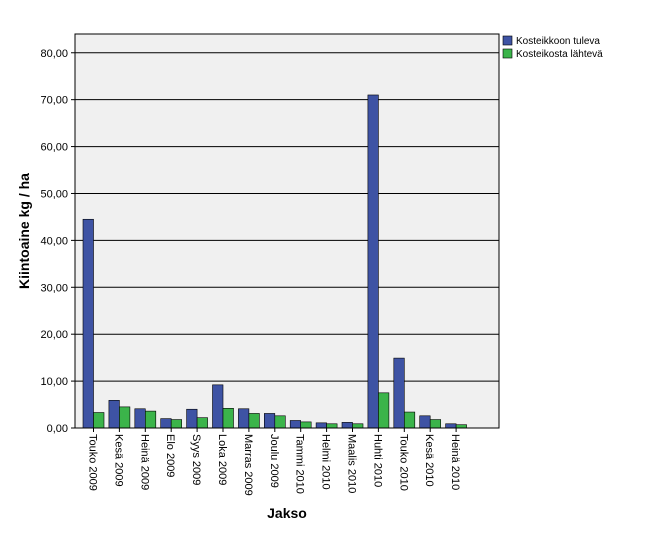  I want to click on x-tick-label: Elo 2009, so click(170, 455).